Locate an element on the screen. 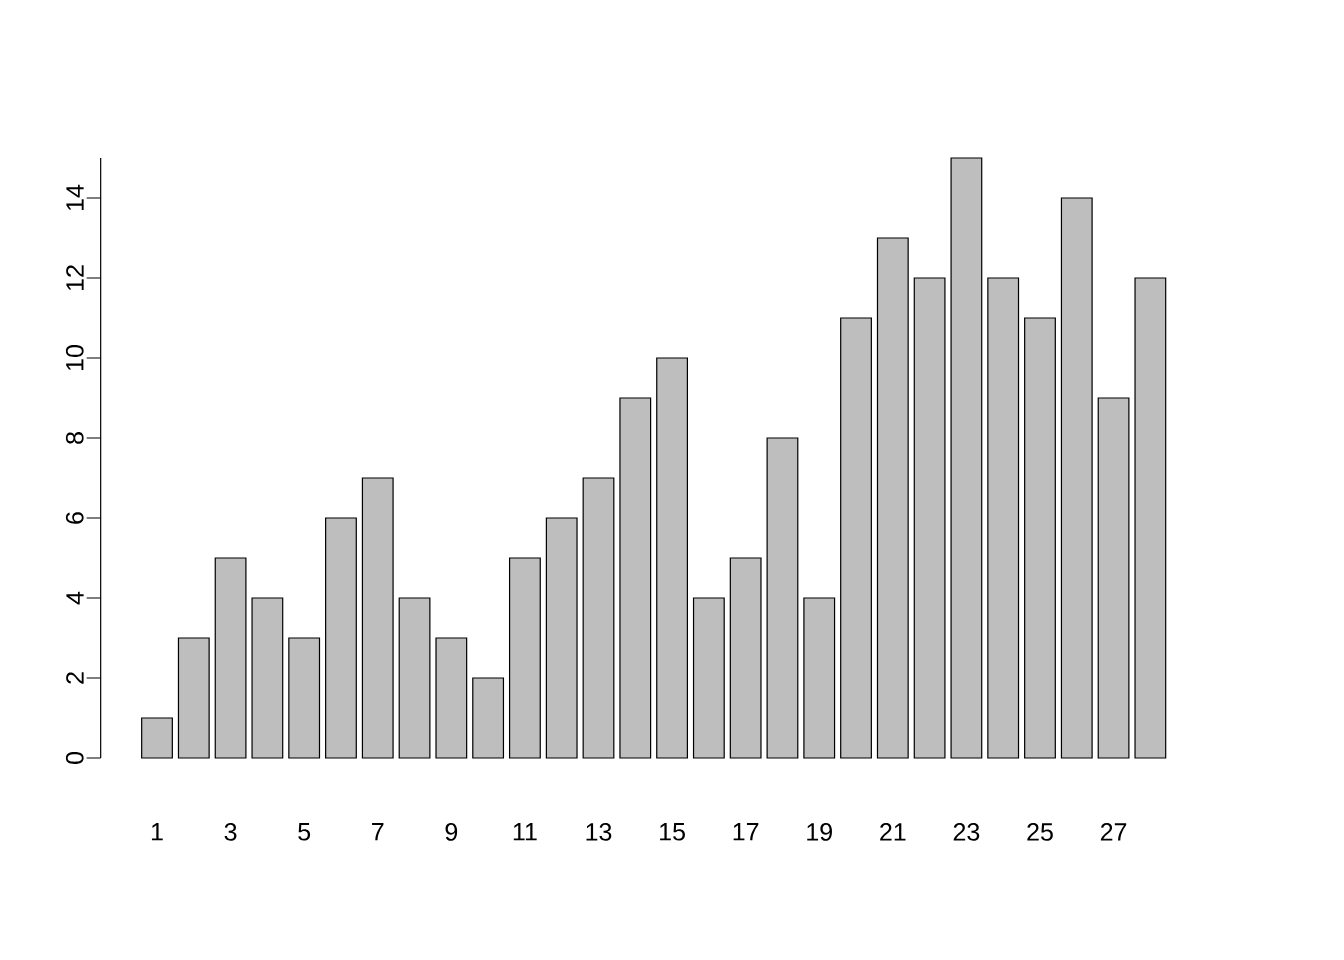 This screenshot has height=960, width=1344. x-tick-label: 7 is located at coordinates (378, 832).